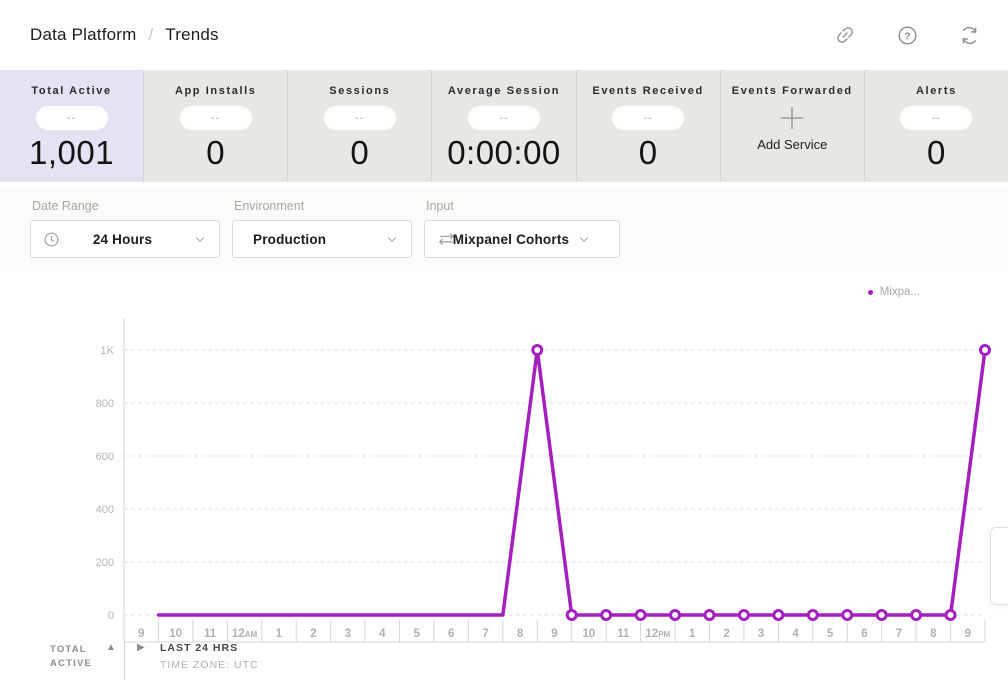 Image resolution: width=1008 pixels, height=696 pixels. What do you see at coordinates (845, 35) in the screenshot?
I see `link-icon` at bounding box center [845, 35].